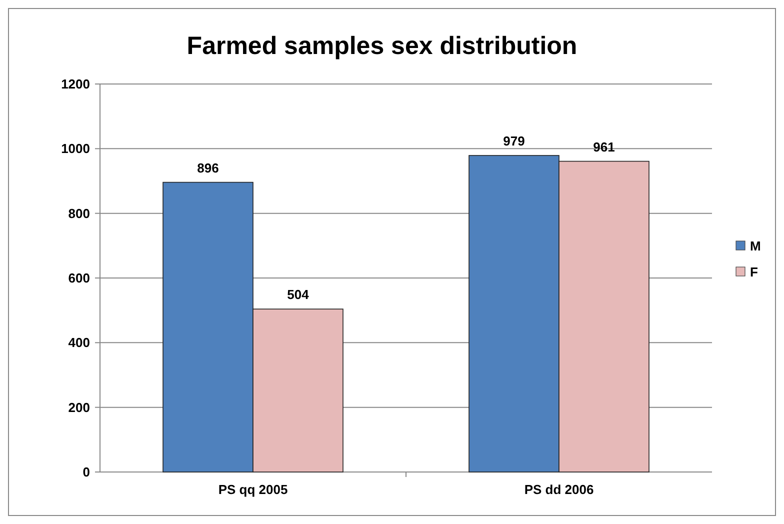 This screenshot has width=784, height=524. What do you see at coordinates (79, 407) in the screenshot?
I see `y-tick-label: 200` at bounding box center [79, 407].